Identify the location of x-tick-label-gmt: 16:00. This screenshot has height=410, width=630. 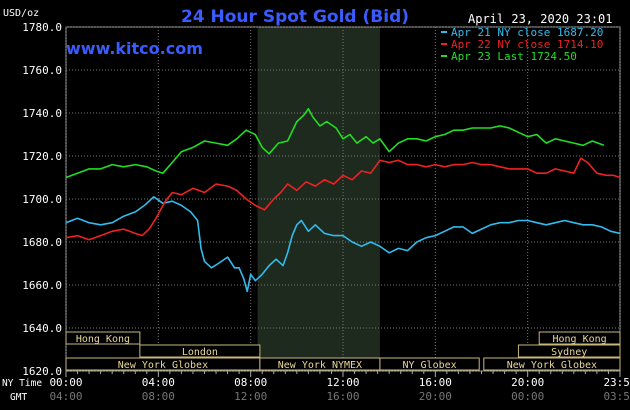
(342, 396).